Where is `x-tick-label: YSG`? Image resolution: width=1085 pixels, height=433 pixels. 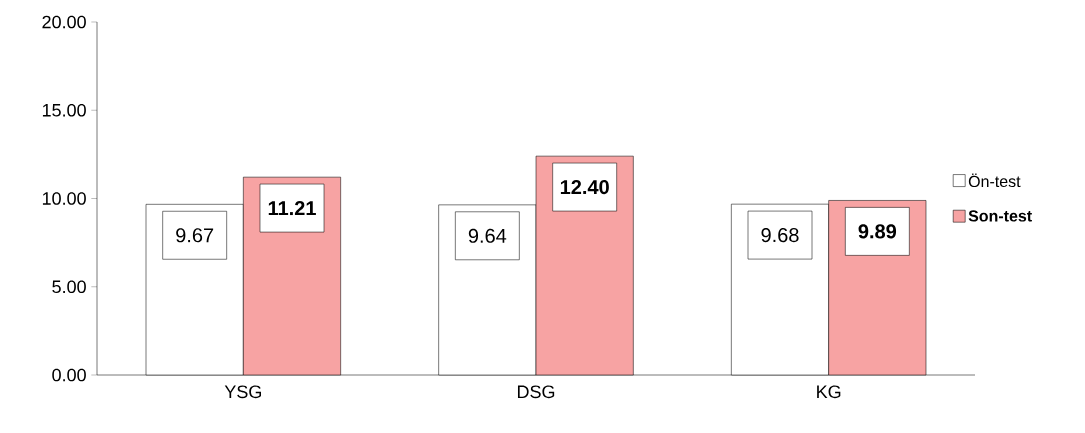
x-tick-label: YSG is located at coordinates (242, 392).